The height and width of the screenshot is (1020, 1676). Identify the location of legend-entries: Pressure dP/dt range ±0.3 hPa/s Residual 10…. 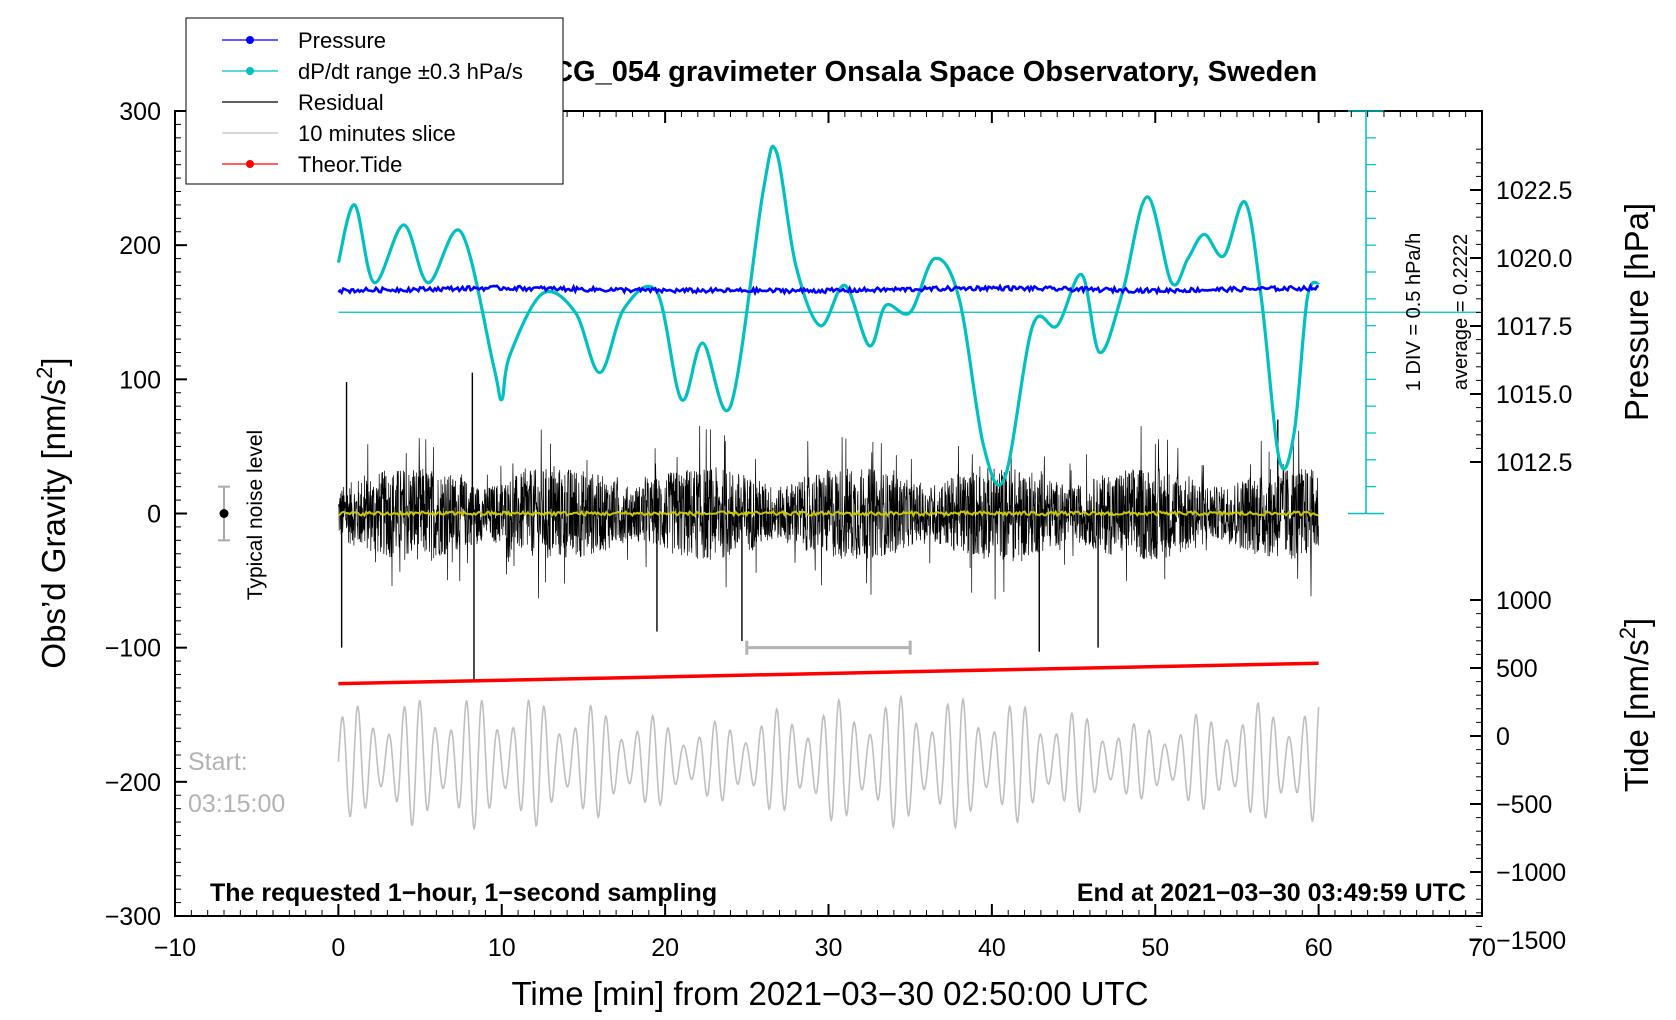
(372, 102).